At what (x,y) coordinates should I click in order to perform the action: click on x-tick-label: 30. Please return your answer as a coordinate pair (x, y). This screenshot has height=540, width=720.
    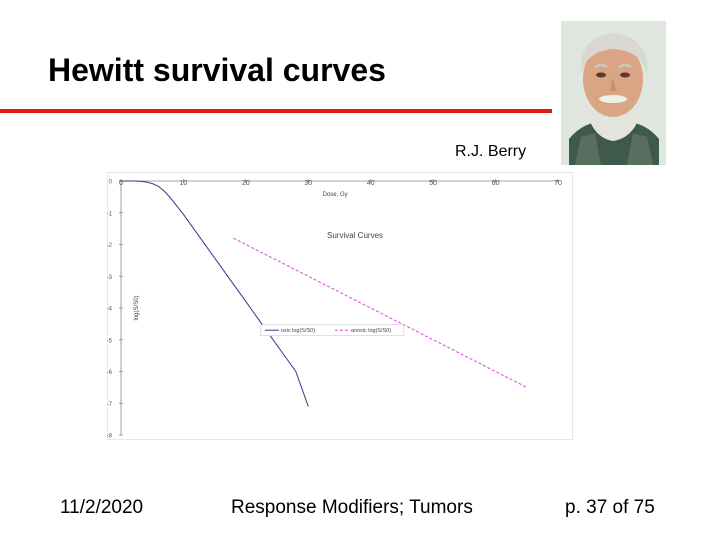
    Looking at the image, I should click on (308, 183).